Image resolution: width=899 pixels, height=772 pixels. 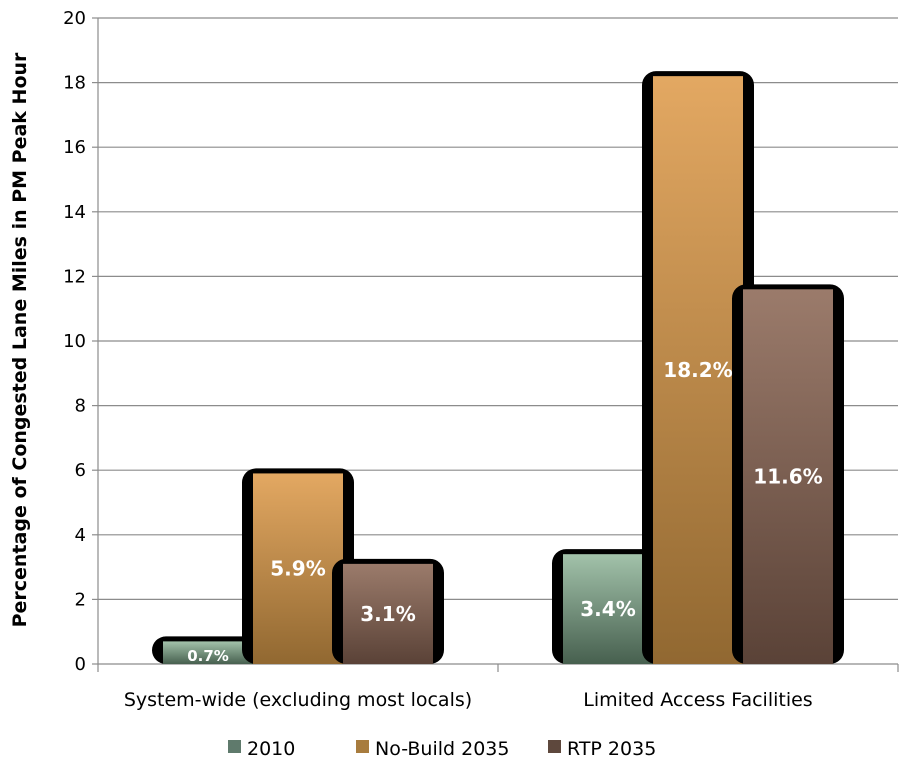 I want to click on y-tick-label: 6, so click(x=80, y=470).